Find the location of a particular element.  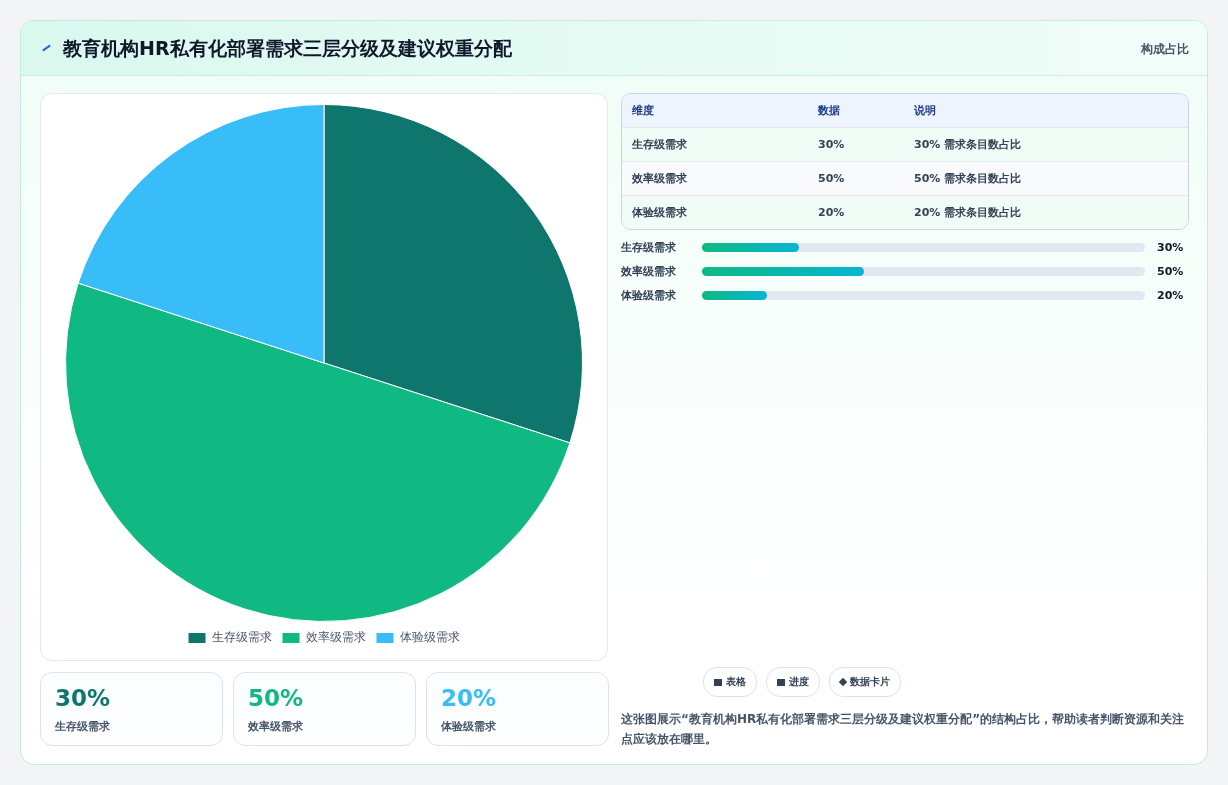

text: 表格 is located at coordinates (736, 682).